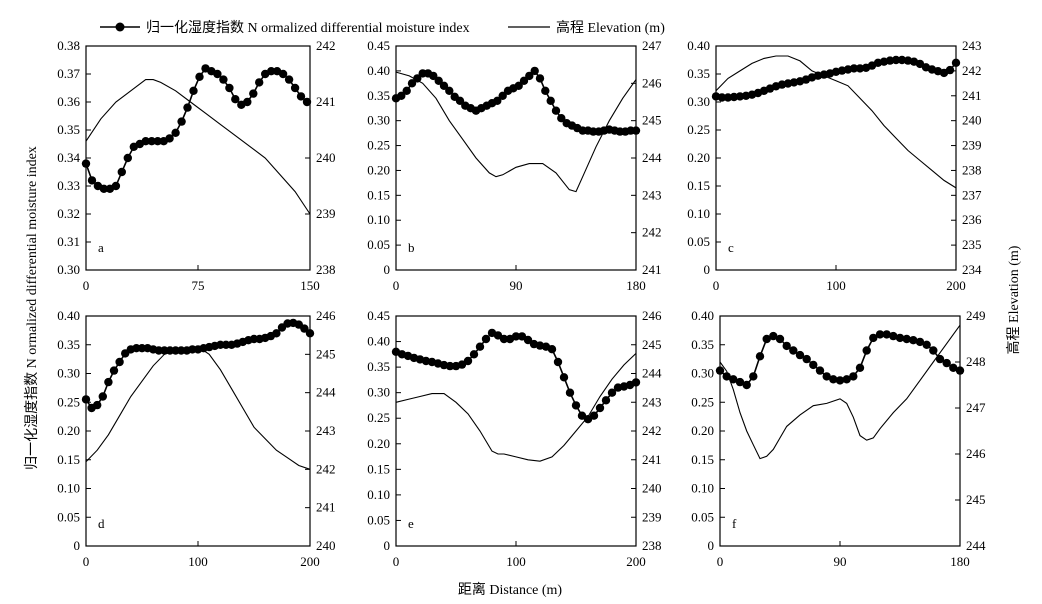  What do you see at coordinates (101, 247) in the screenshot?
I see `panel-letter: a` at bounding box center [101, 247].